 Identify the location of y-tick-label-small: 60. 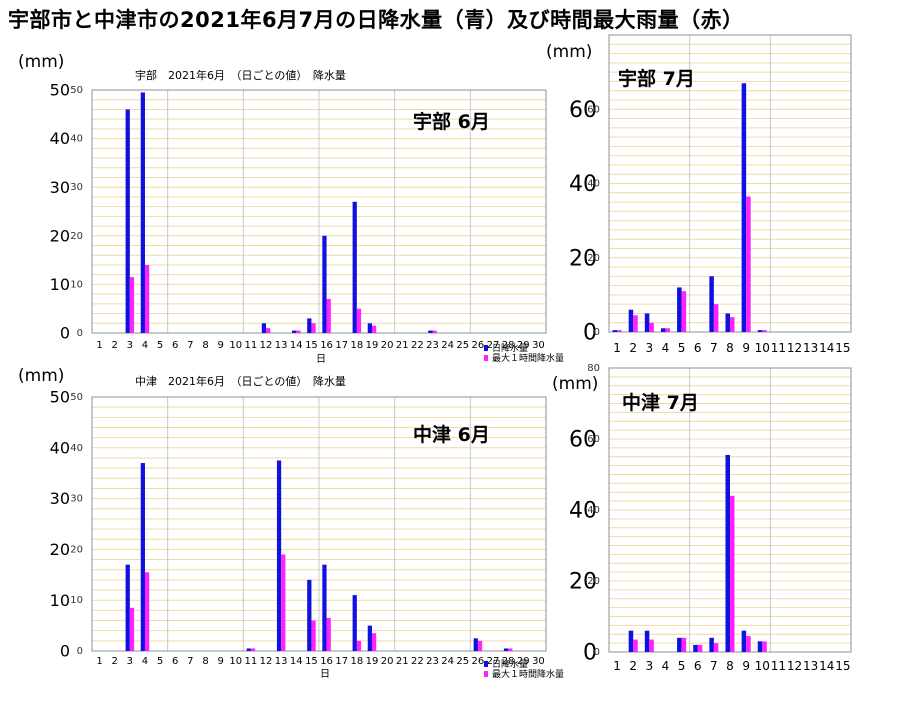
(593, 109).